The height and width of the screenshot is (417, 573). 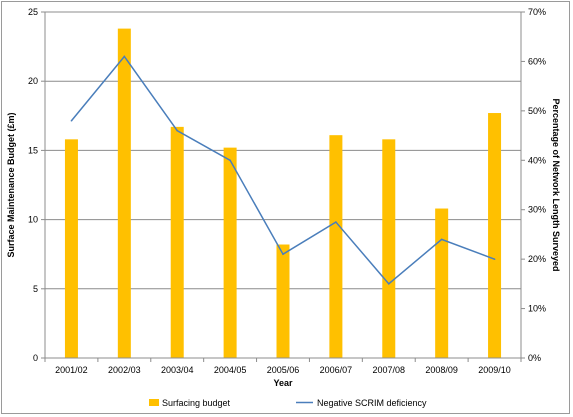 What do you see at coordinates (537, 210) in the screenshot?
I see `y2-tick-label: 30%` at bounding box center [537, 210].